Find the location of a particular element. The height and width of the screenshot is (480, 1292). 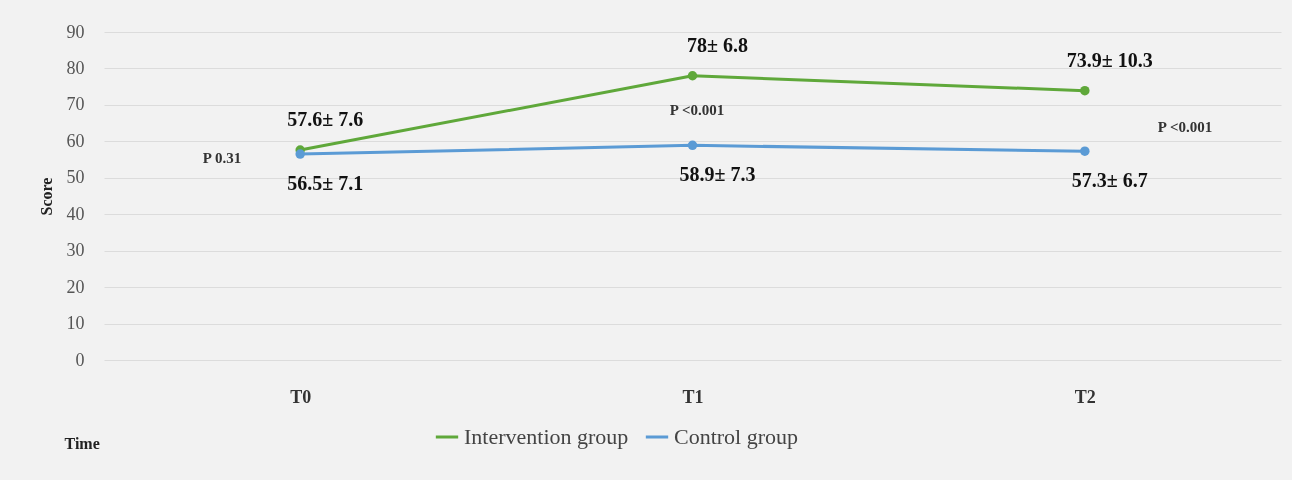

x-tick-label: T1 is located at coordinates (693, 396).